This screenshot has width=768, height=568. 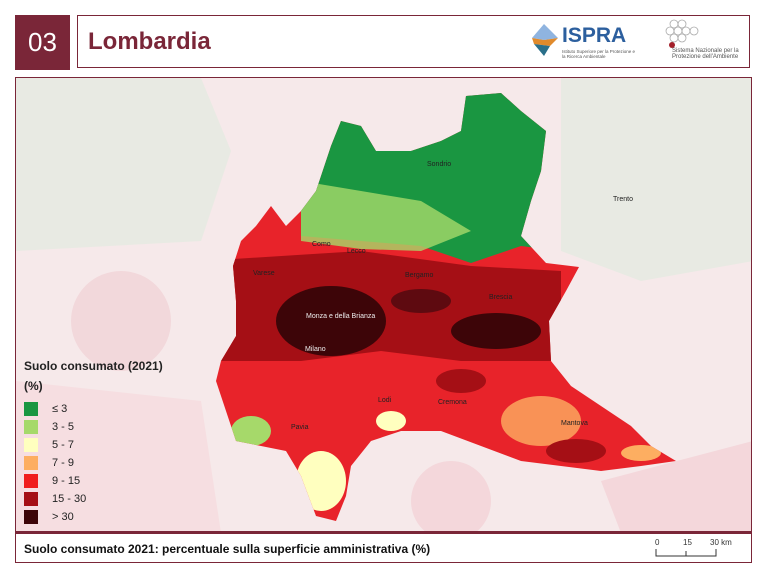 I want to click on city-label: Cremona, so click(x=452, y=402).